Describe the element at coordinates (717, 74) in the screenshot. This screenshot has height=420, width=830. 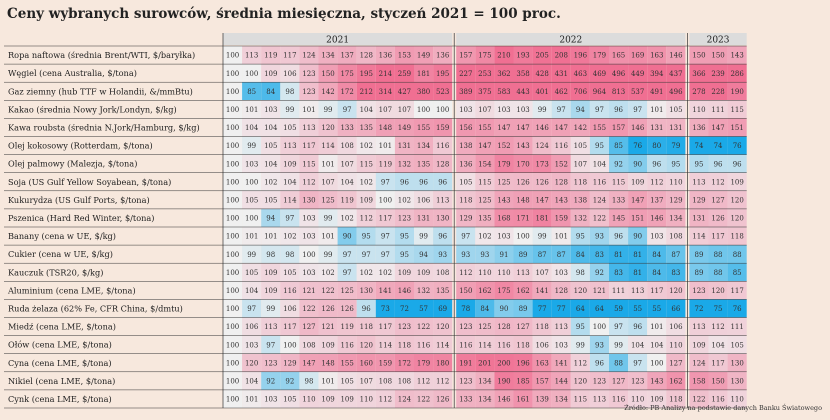
I see `cell-value: 239` at that location.